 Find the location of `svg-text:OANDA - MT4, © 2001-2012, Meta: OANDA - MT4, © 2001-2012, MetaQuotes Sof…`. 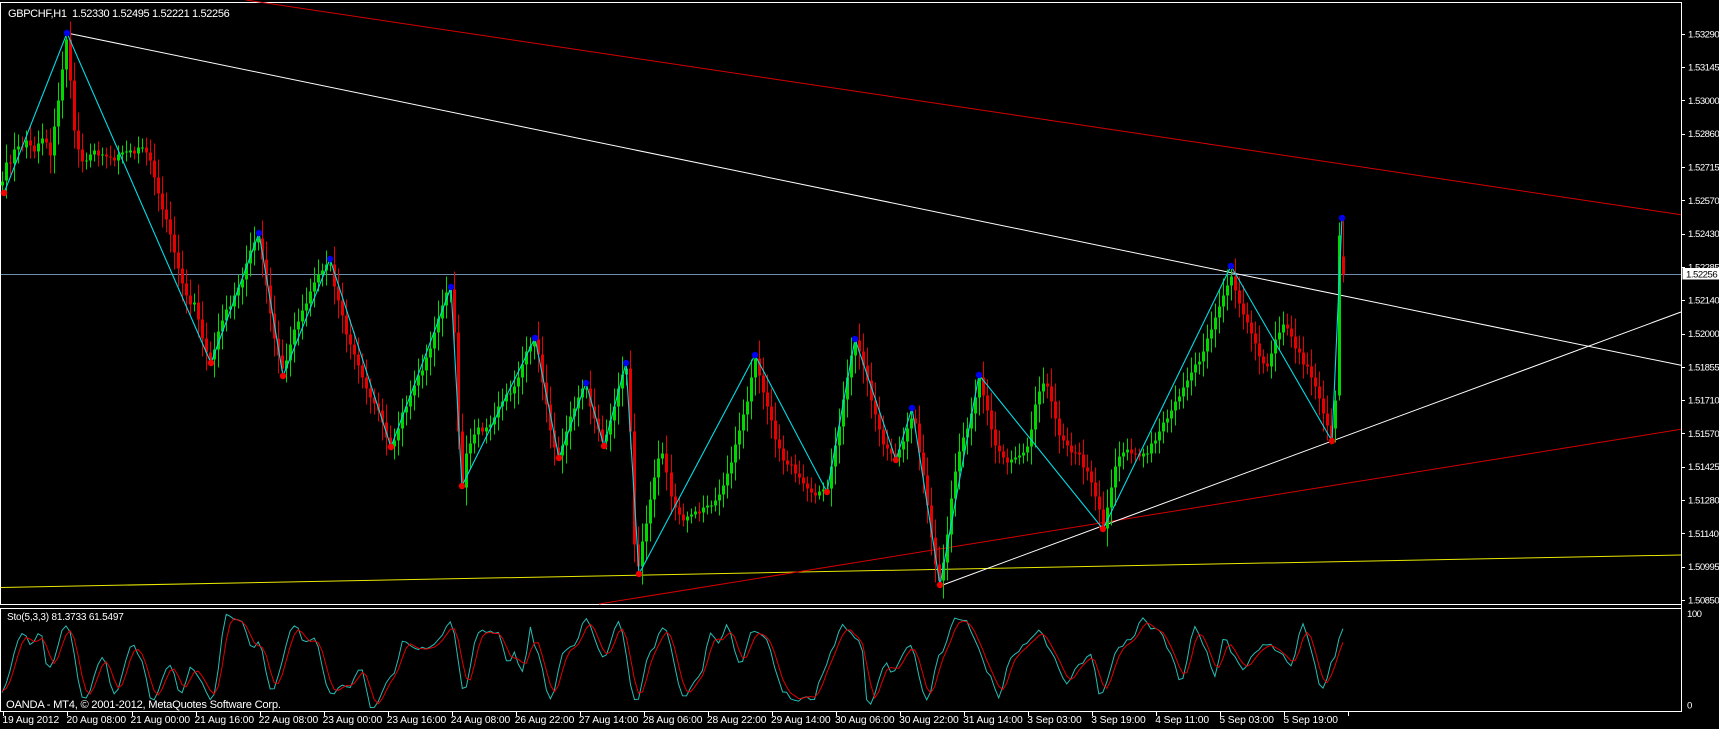

svg-text:OANDA - MT4, © 2001-2012, Meta: OANDA - MT4, © 2001-2012, MetaQuotes Sof… is located at coordinates (143, 705).